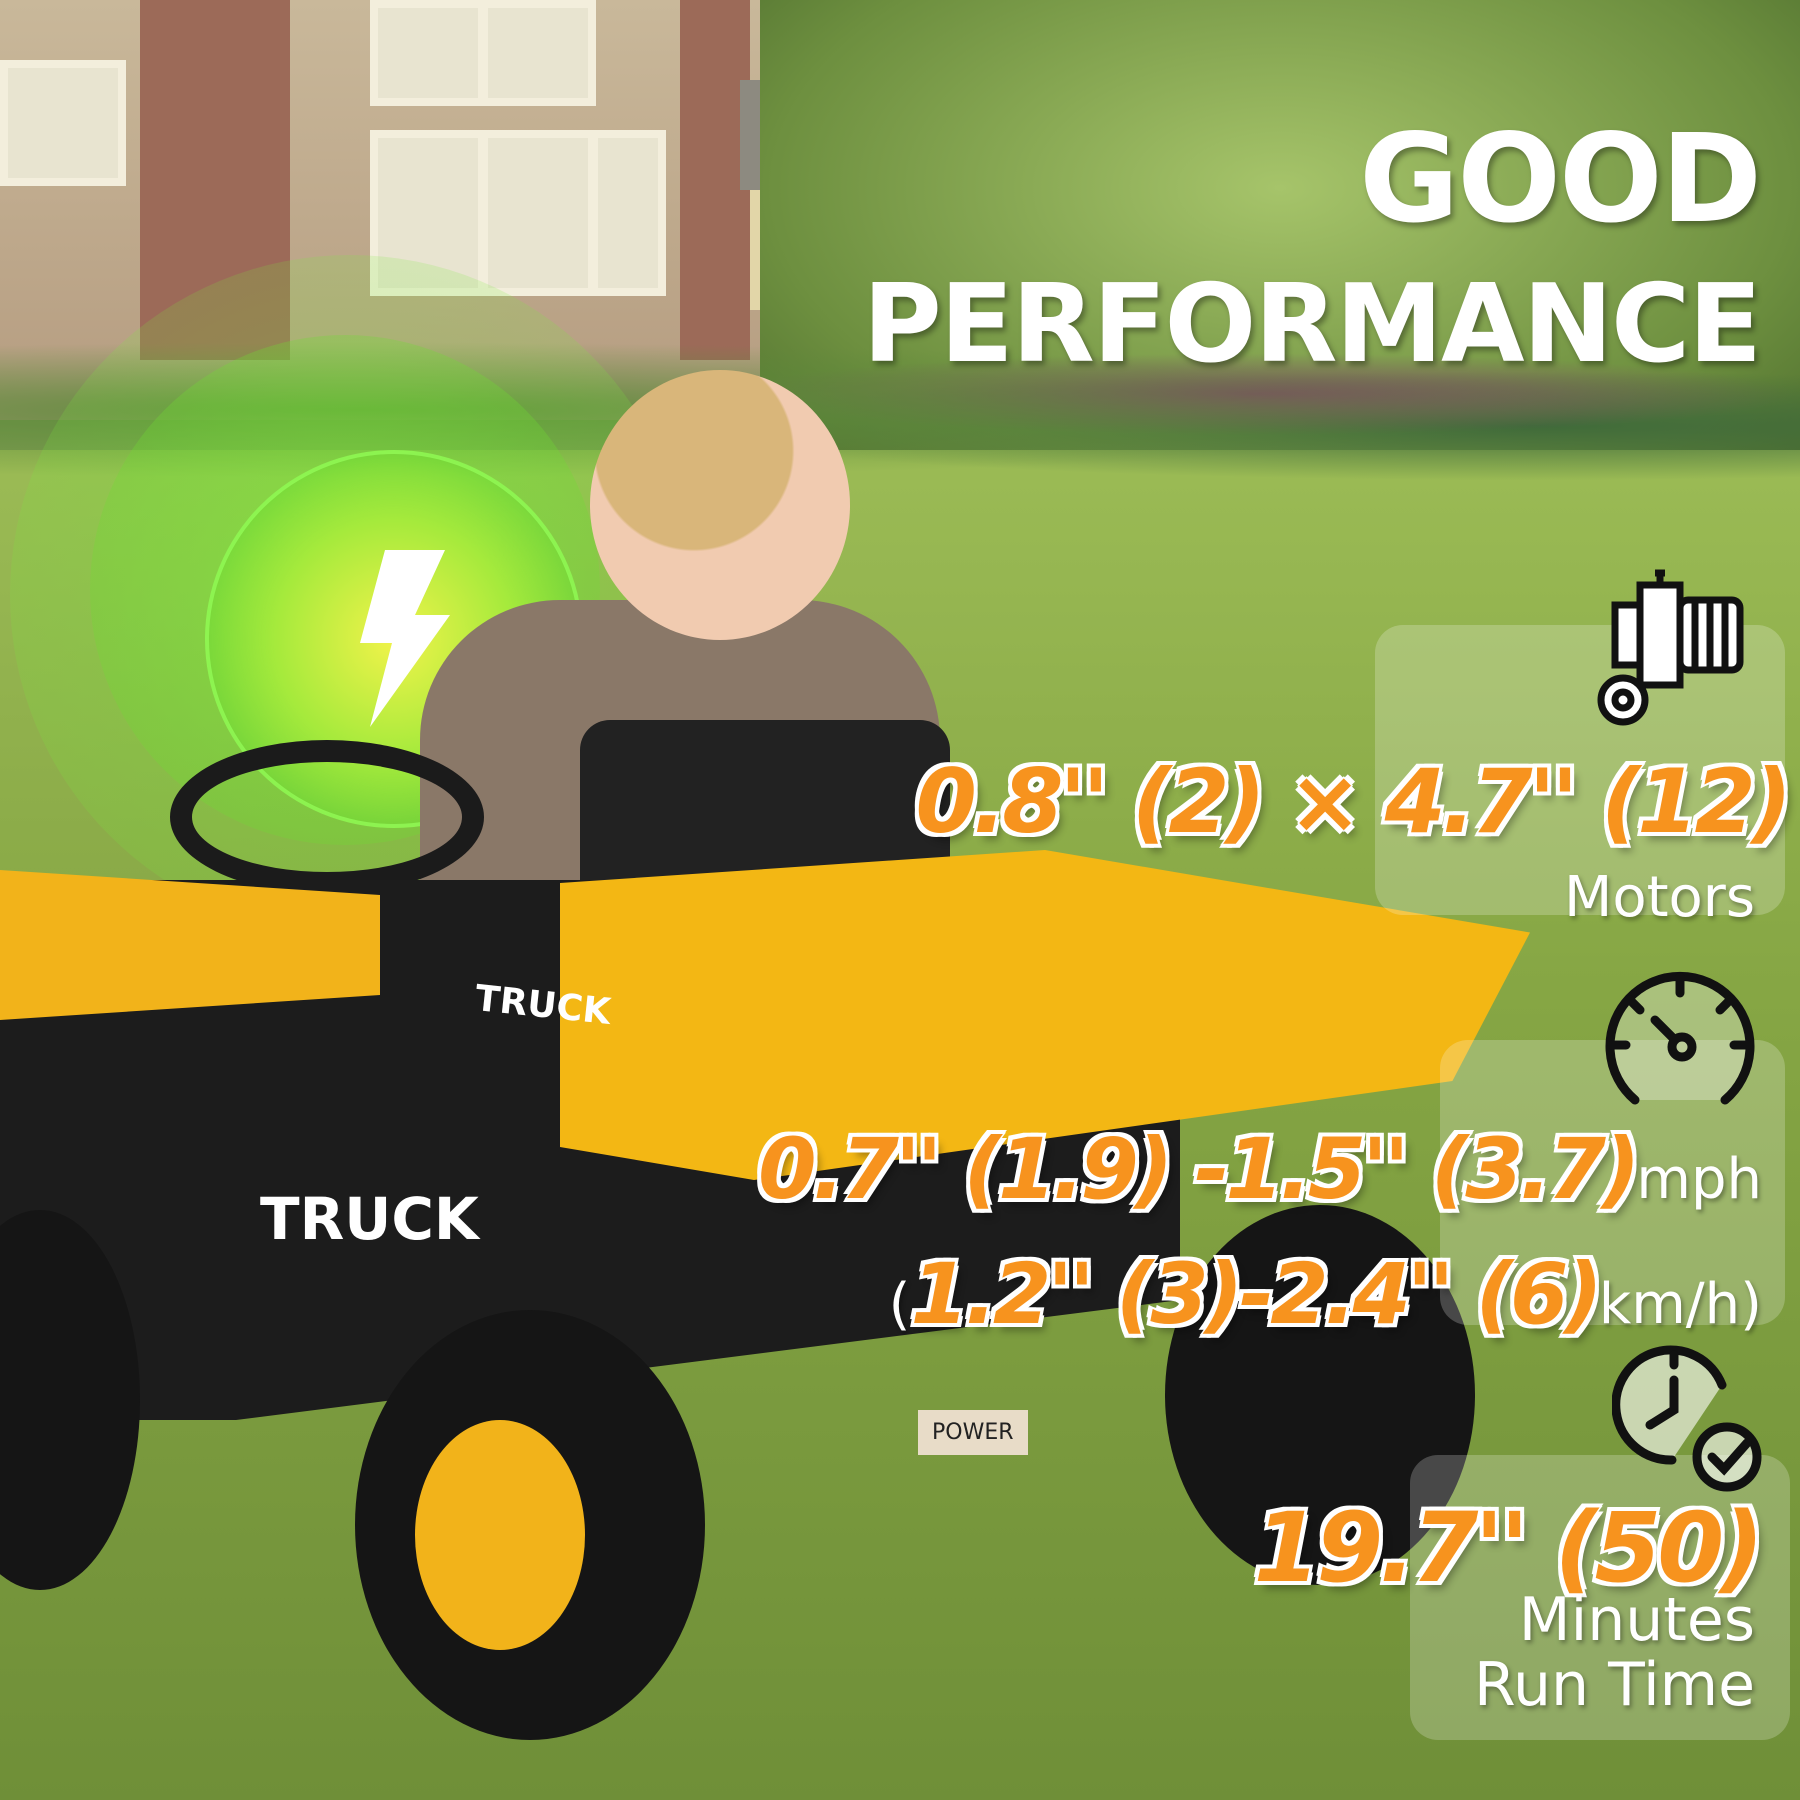  Describe the element at coordinates (1508, 1548) in the screenshot. I see `runtime-value: 19.7'' (50)` at that location.